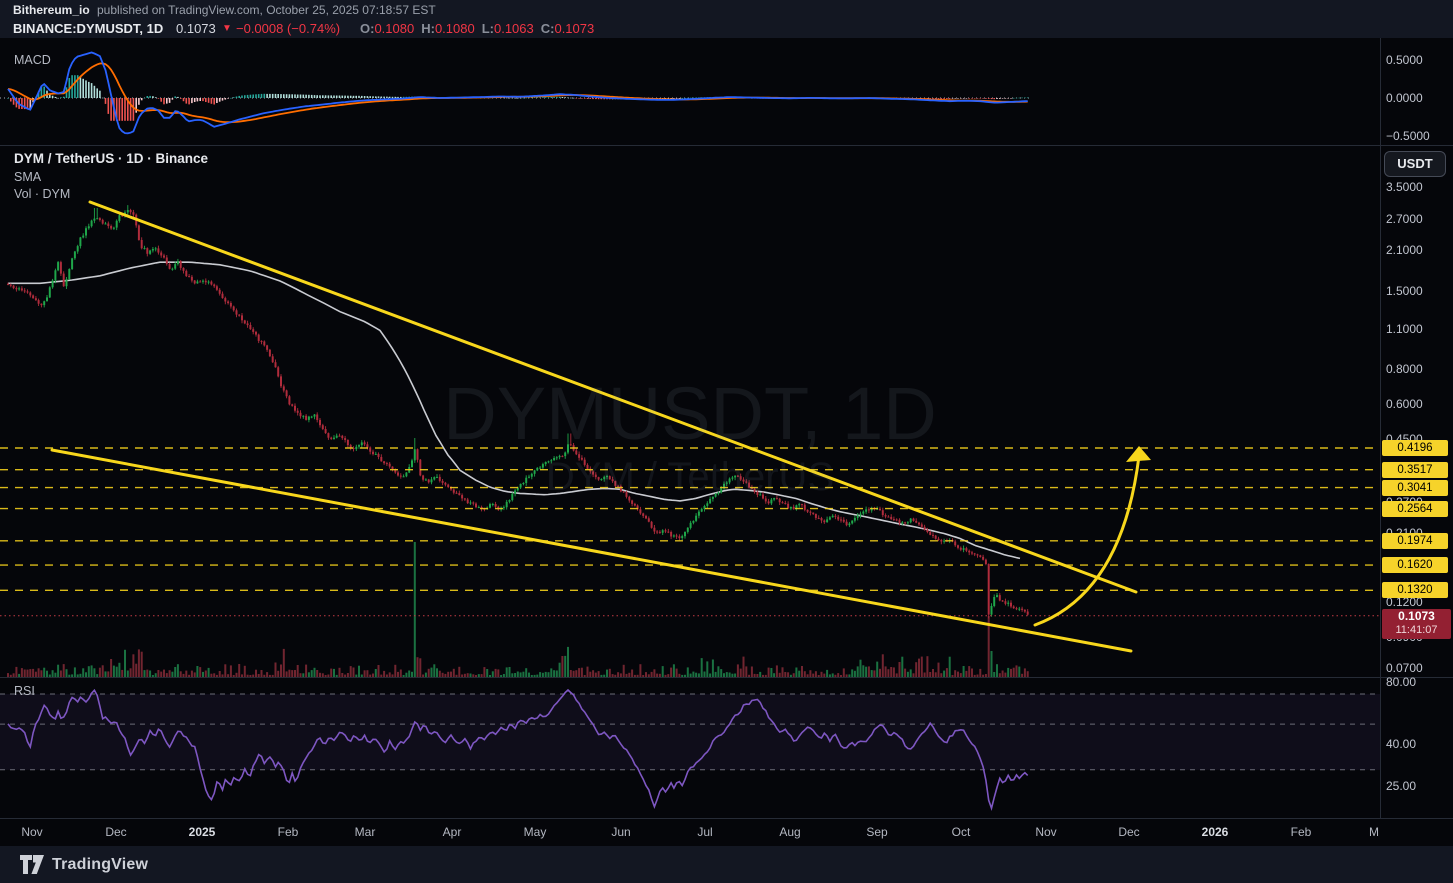 Image resolution: width=1453 pixels, height=883 pixels. I want to click on level-price-label: 0.3041, so click(1415, 487).